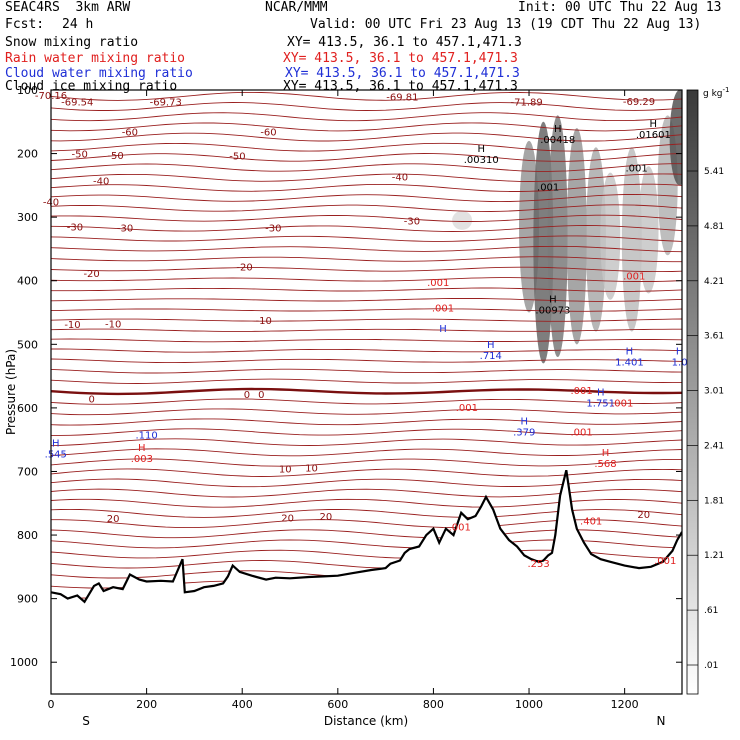 The height and width of the screenshot is (740, 740). Describe the element at coordinates (99, 73) in the screenshot. I see `field-cloudwater-name: Cloud water mixing ratio` at that location.